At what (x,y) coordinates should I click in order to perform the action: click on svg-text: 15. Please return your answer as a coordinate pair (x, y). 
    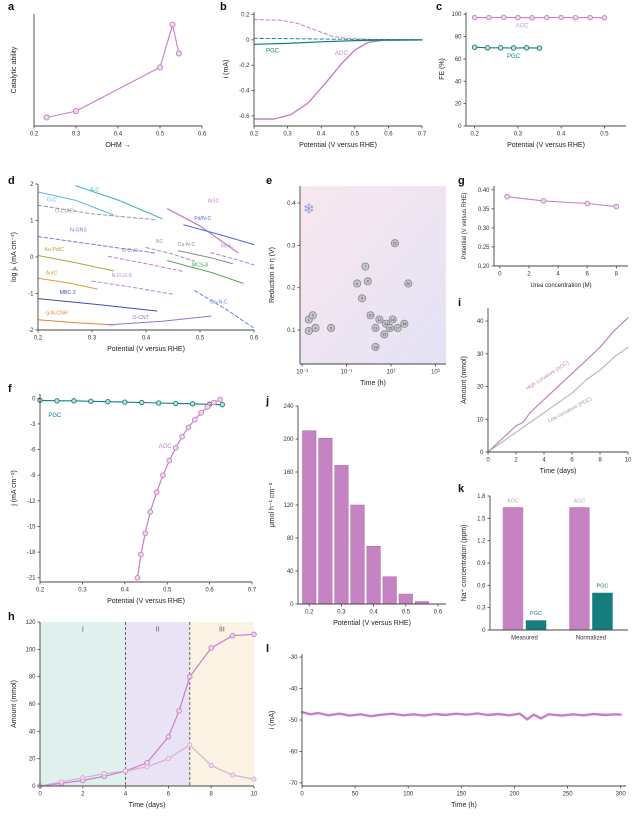
    Looking at the image, I should click on (390, 328).